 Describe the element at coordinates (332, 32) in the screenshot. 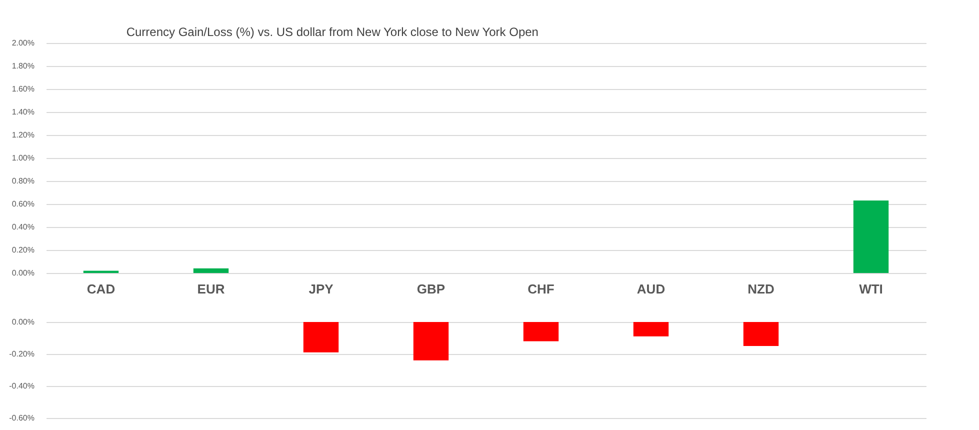

I see `chart-title: Currency Gain/Loss (%) vs. US dollar from New York close to New York Open` at that location.